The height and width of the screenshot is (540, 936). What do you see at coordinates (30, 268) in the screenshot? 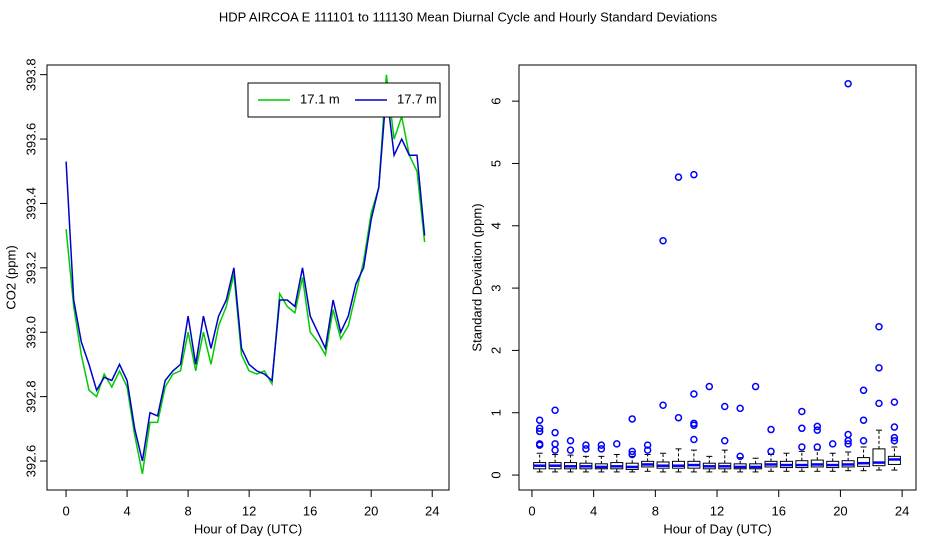
I see `y-tick-label: 393.2` at bounding box center [30, 268].